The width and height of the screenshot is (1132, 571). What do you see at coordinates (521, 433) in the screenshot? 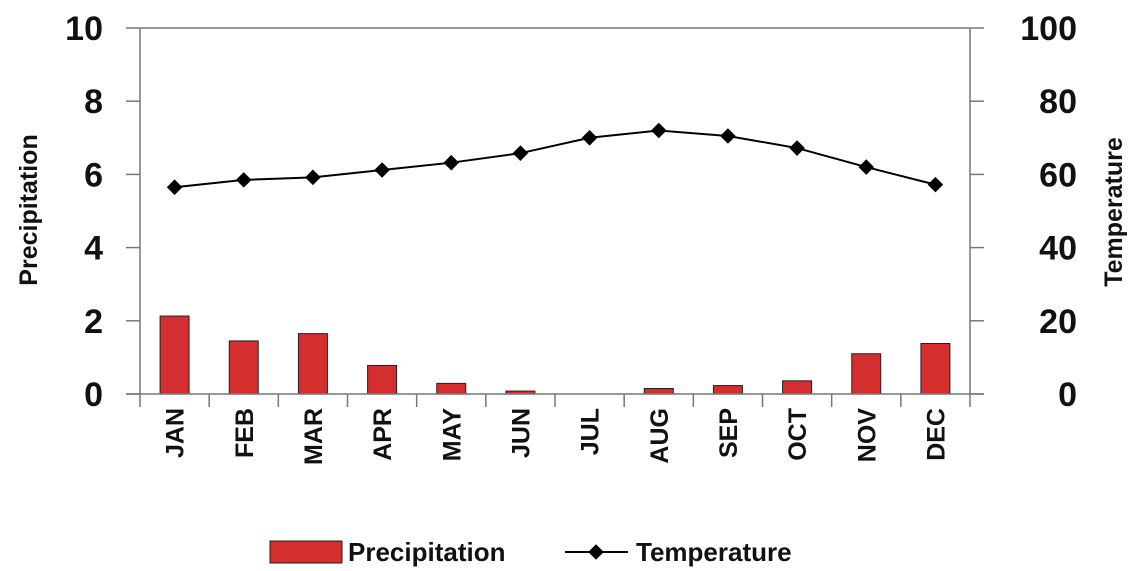
I see `month-label-jun: JUN` at bounding box center [521, 433].